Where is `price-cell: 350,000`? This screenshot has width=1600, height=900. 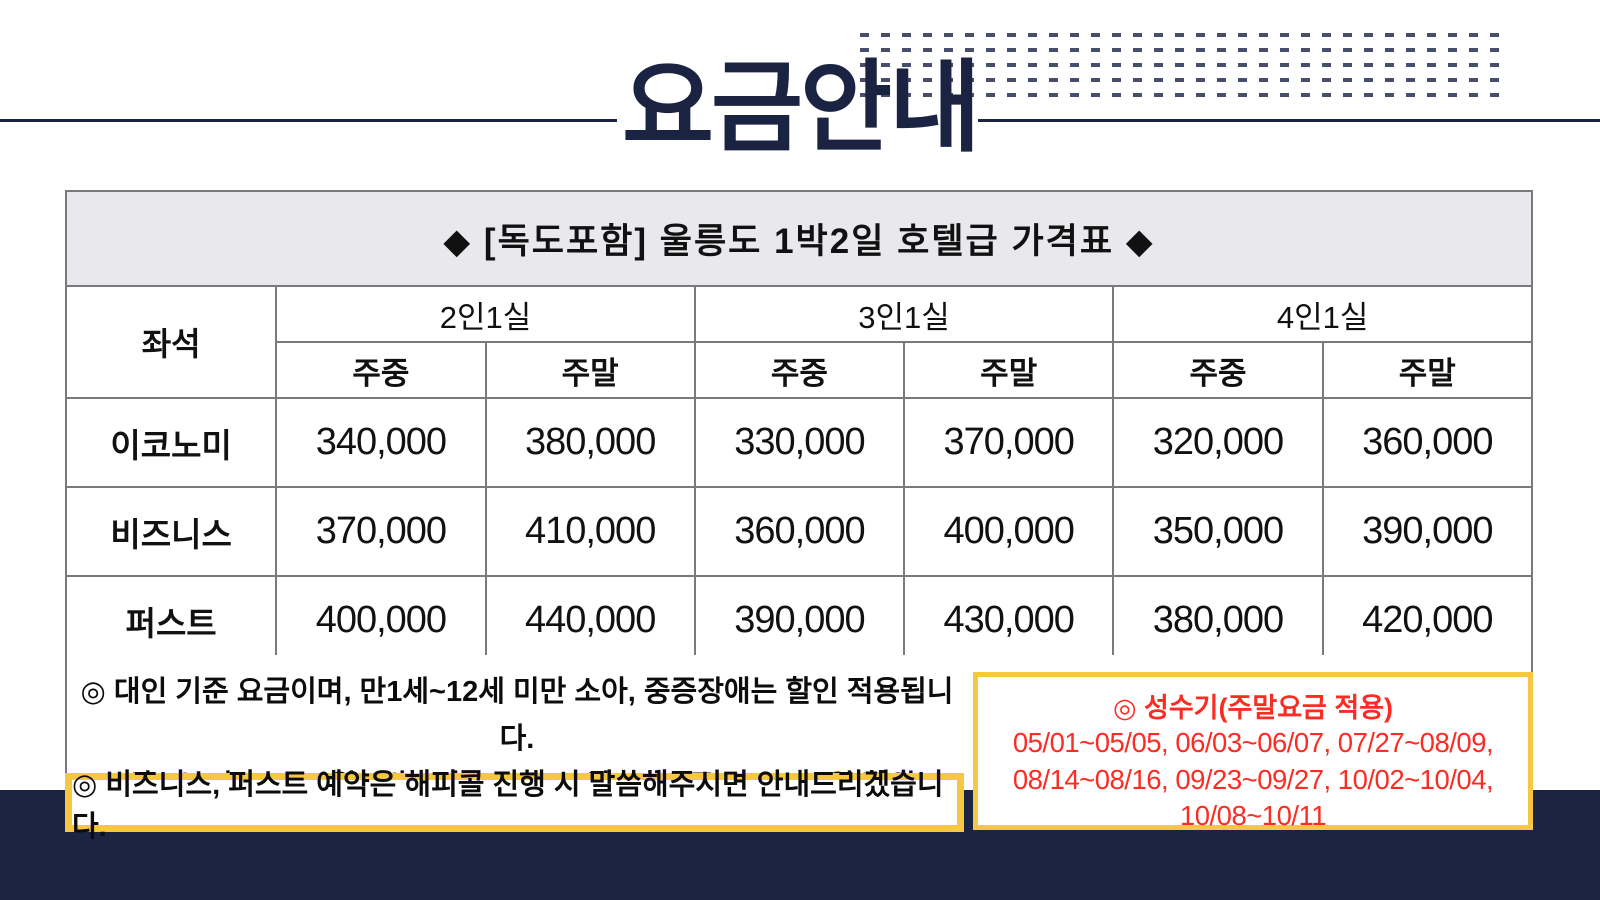
price-cell: 350,000 is located at coordinates (1218, 531).